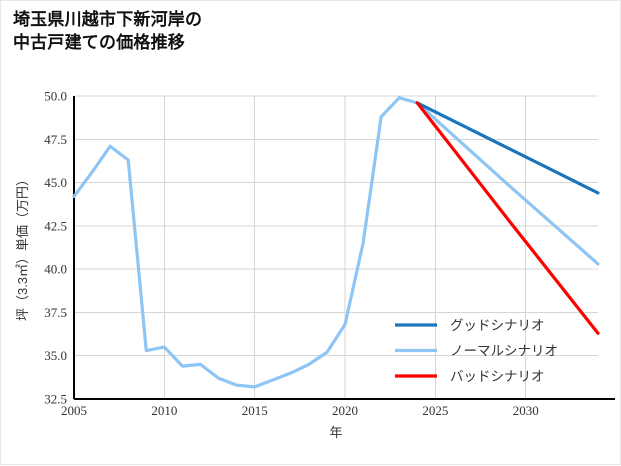 The width and height of the screenshot is (621, 466). I want to click on y-tick-label: 35.0, so click(55, 355).